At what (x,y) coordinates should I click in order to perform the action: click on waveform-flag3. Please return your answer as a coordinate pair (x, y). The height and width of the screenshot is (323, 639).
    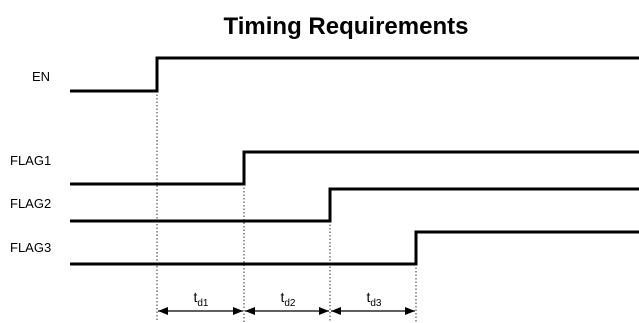
    Looking at the image, I should click on (354, 248).